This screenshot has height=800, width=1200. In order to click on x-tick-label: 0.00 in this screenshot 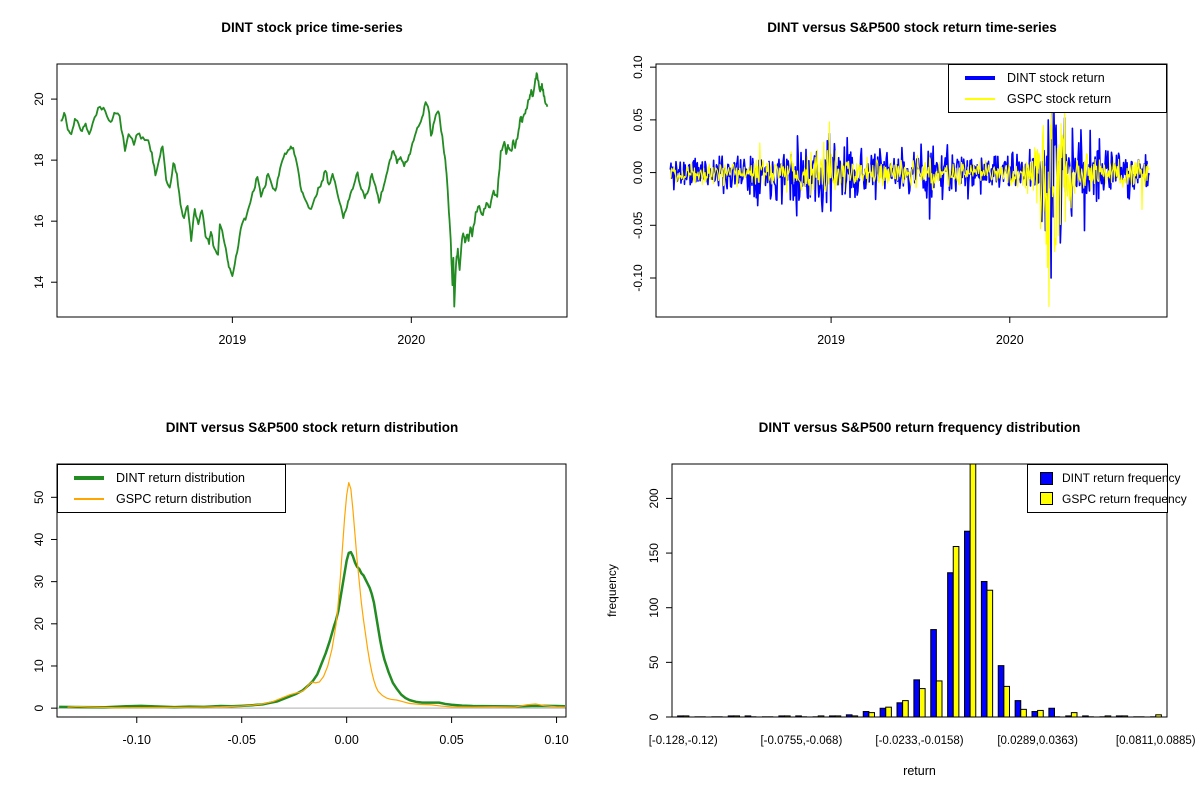, I will do `click(346, 740)`.